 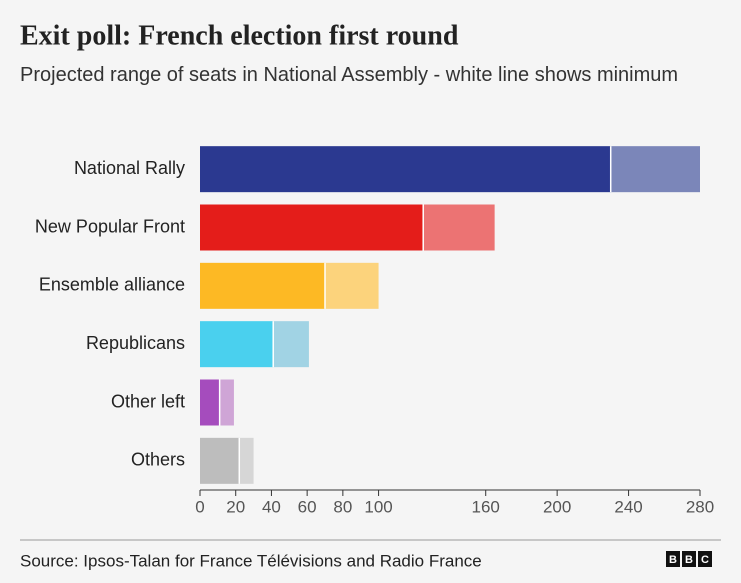 I want to click on x-tick-label: 280, so click(x=700, y=506).